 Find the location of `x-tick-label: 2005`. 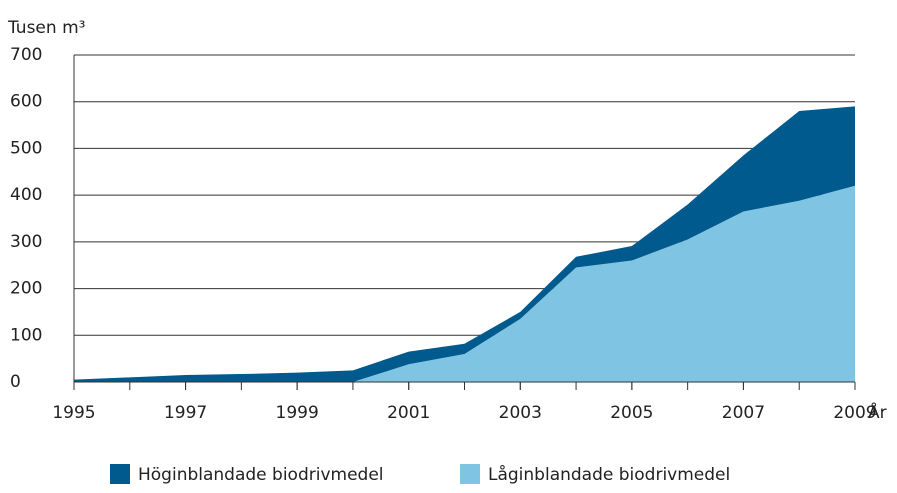

x-tick-label: 2005 is located at coordinates (631, 413).